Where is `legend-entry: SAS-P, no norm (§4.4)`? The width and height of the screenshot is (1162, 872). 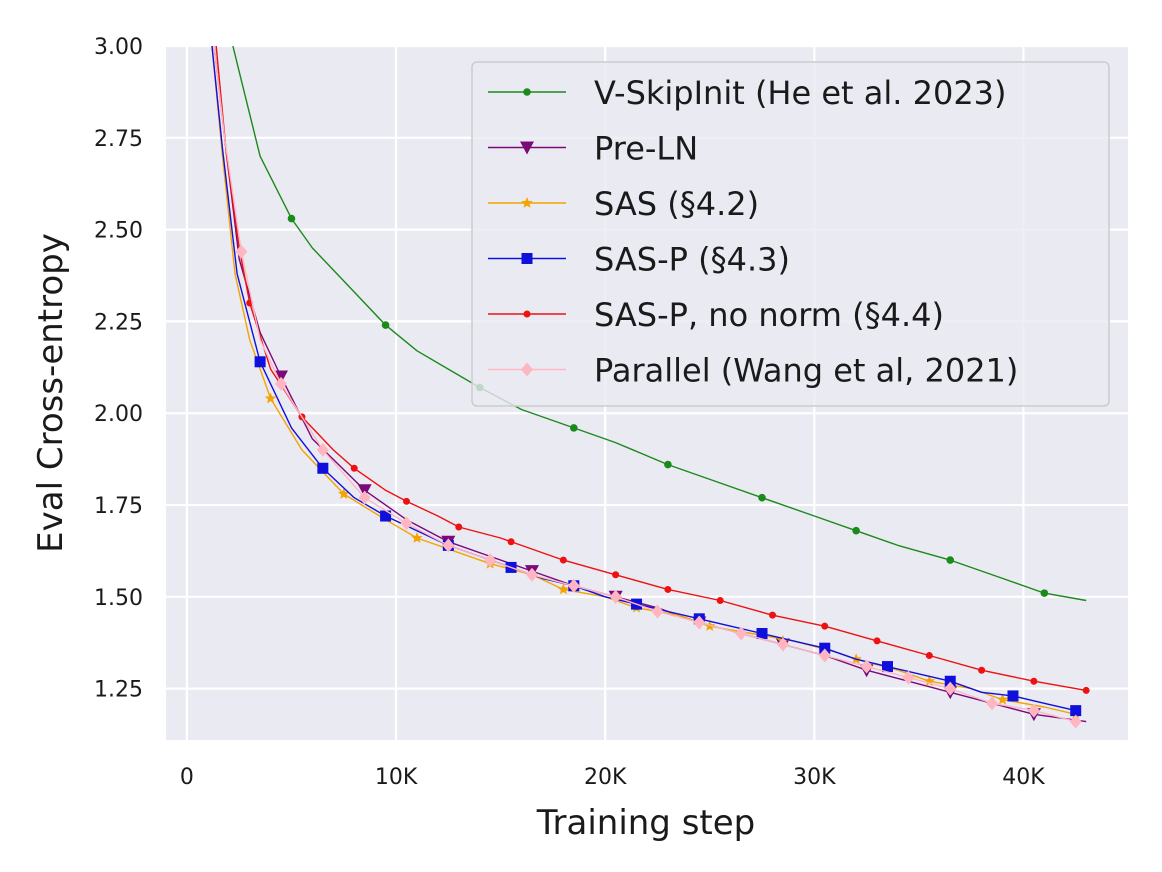 legend-entry: SAS-P, no norm (§4.4) is located at coordinates (716, 315).